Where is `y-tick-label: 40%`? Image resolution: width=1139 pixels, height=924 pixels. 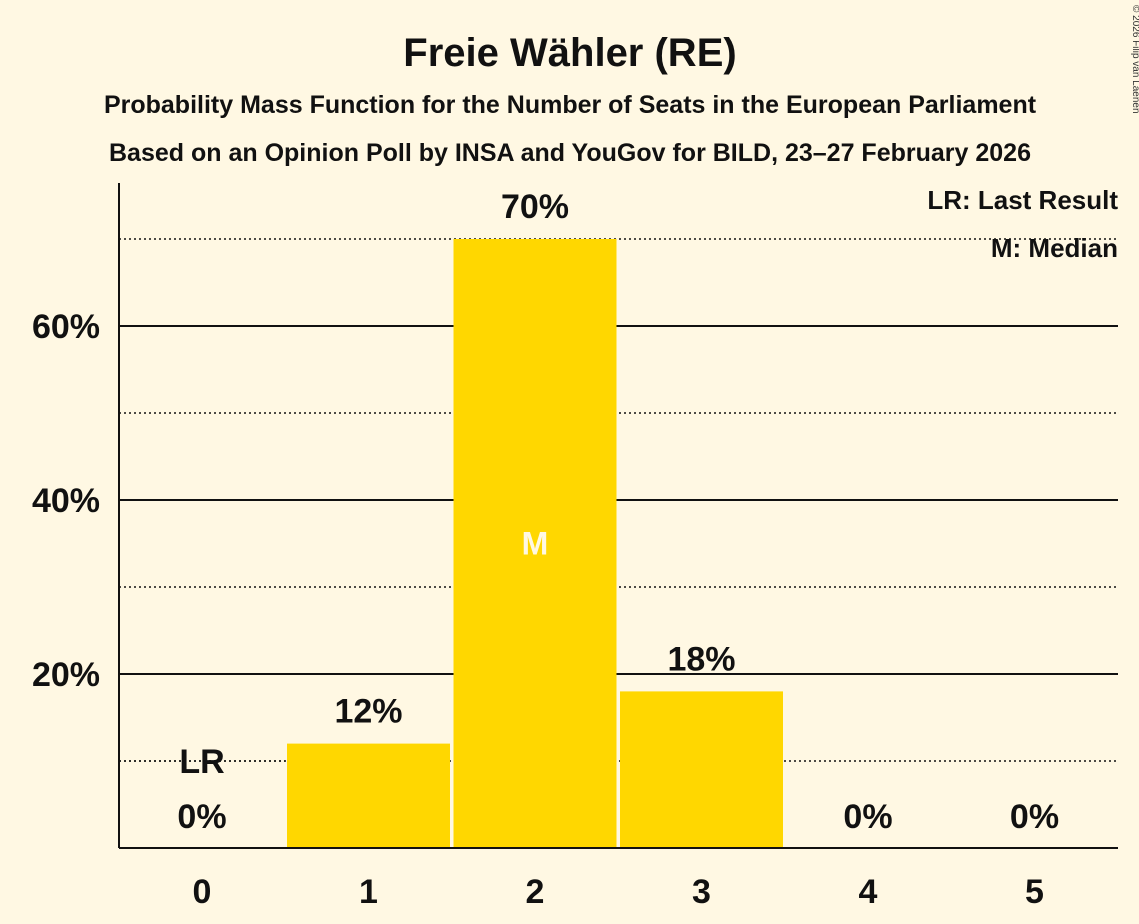 y-tick-label: 40% is located at coordinates (66, 501).